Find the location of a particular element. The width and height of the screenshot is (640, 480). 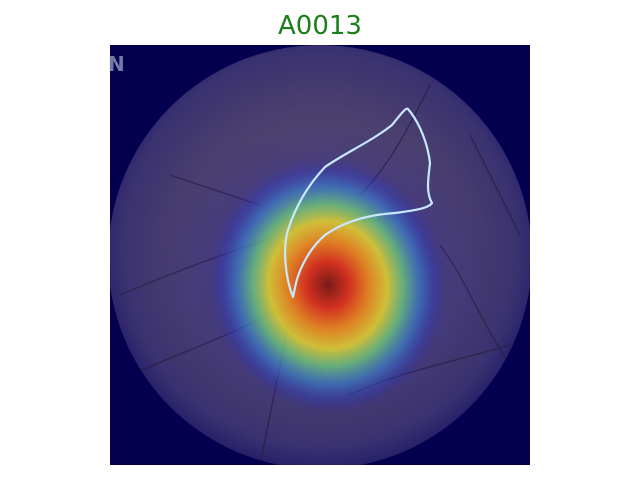

lesion-contour is located at coordinates (358, 203).